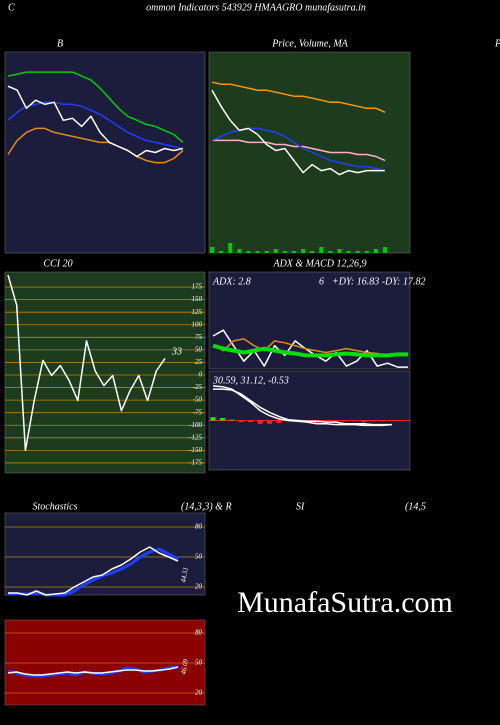 The image size is (500, 725). I want to click on annotation: SI, so click(300, 506).